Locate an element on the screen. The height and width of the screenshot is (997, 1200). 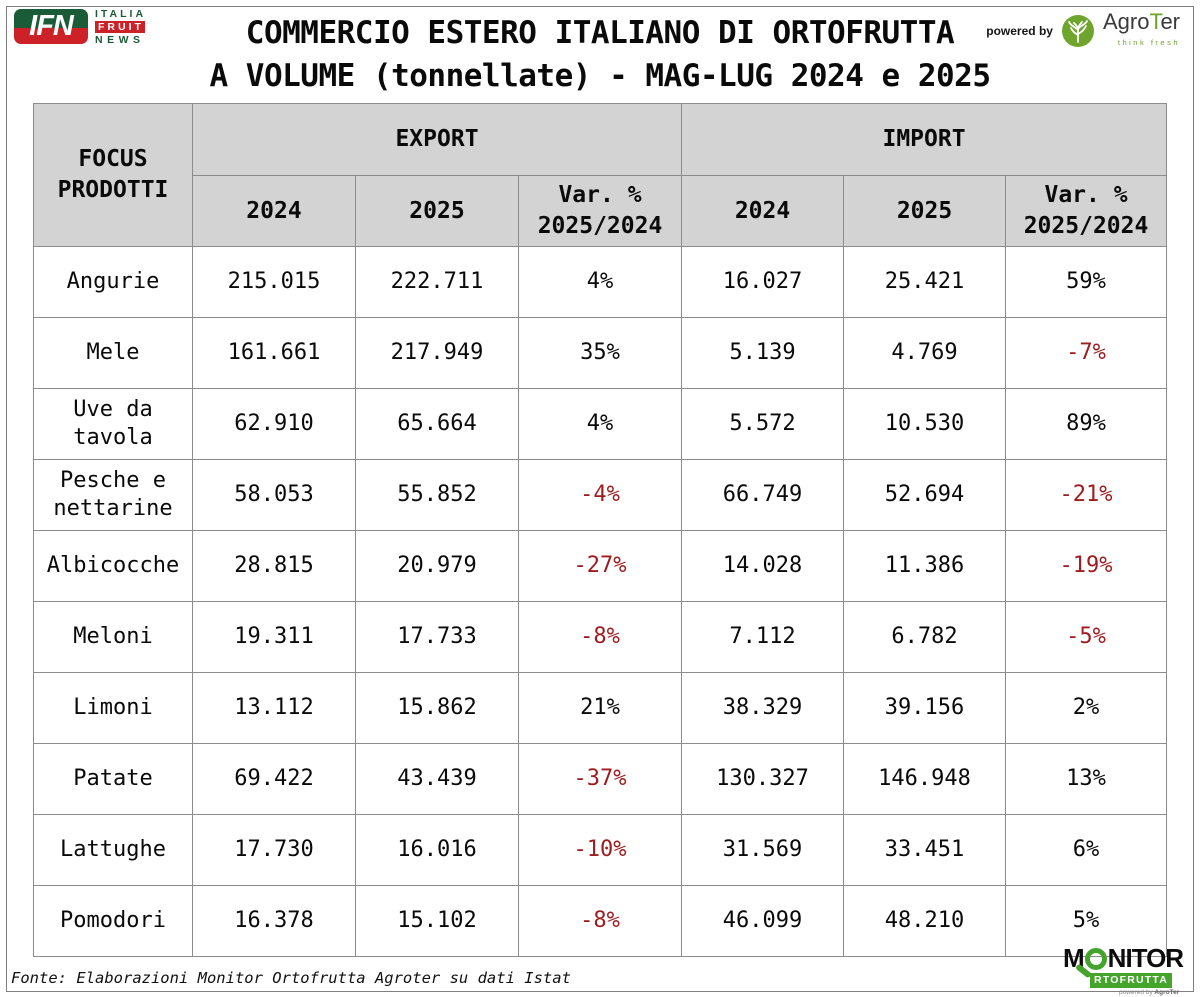
cell-export-var: -27% is located at coordinates (600, 566).